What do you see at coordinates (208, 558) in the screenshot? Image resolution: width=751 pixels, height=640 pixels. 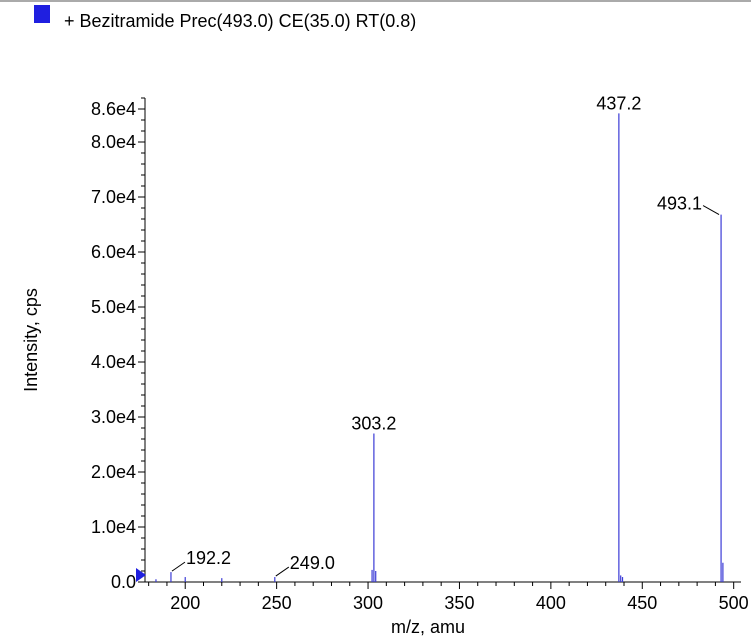 I see `peak-label: 192.2` at bounding box center [208, 558].